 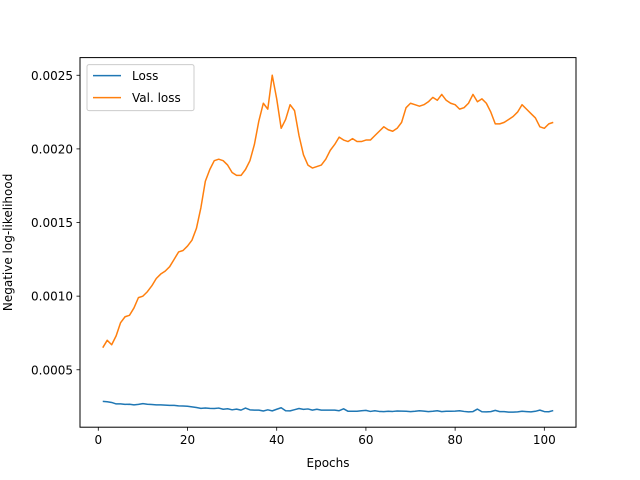 What do you see at coordinates (454, 440) in the screenshot?
I see `x-tick-label: 80` at bounding box center [454, 440].